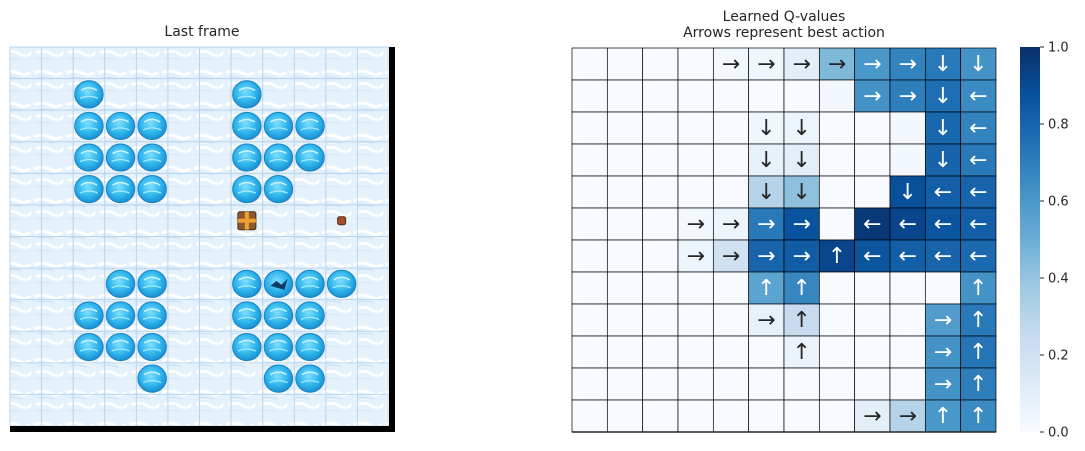 The height and width of the screenshot is (451, 1085). Describe the element at coordinates (202, 32) in the screenshot. I see `last-frame-title: Last frame` at that location.